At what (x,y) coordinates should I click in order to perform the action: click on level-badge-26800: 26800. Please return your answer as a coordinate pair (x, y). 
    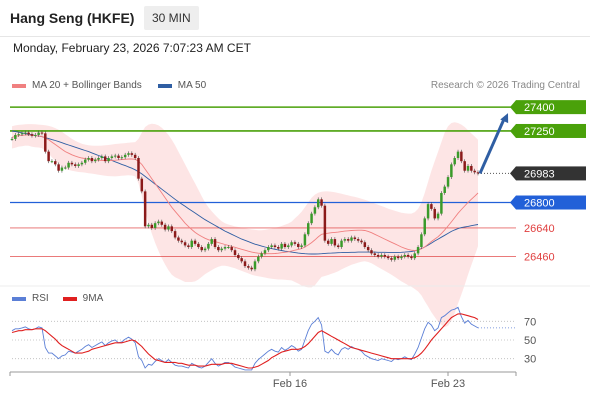
    Looking at the image, I should click on (548, 202).